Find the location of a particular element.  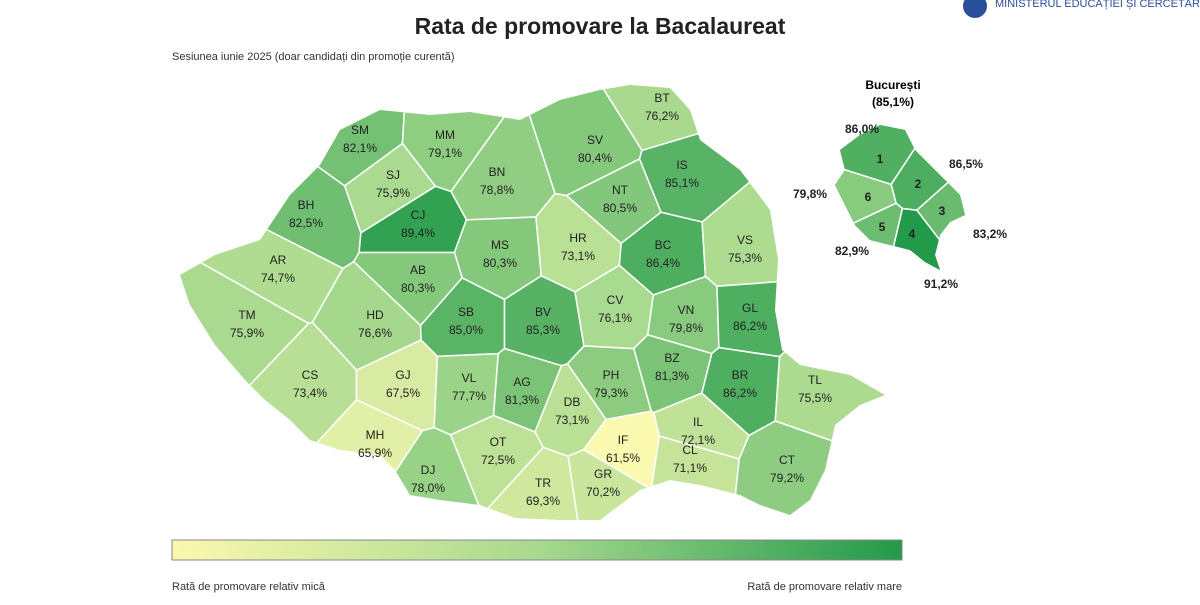

sector-number: 5 is located at coordinates (882, 227).